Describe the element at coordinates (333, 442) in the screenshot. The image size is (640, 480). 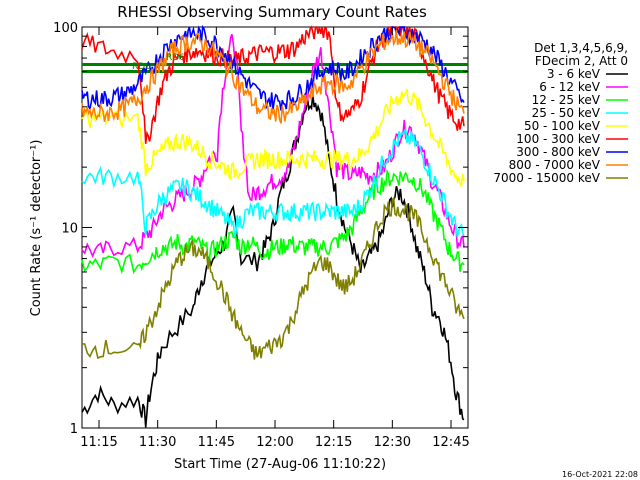
I see `x-tick-label-5: 12:15` at that location.